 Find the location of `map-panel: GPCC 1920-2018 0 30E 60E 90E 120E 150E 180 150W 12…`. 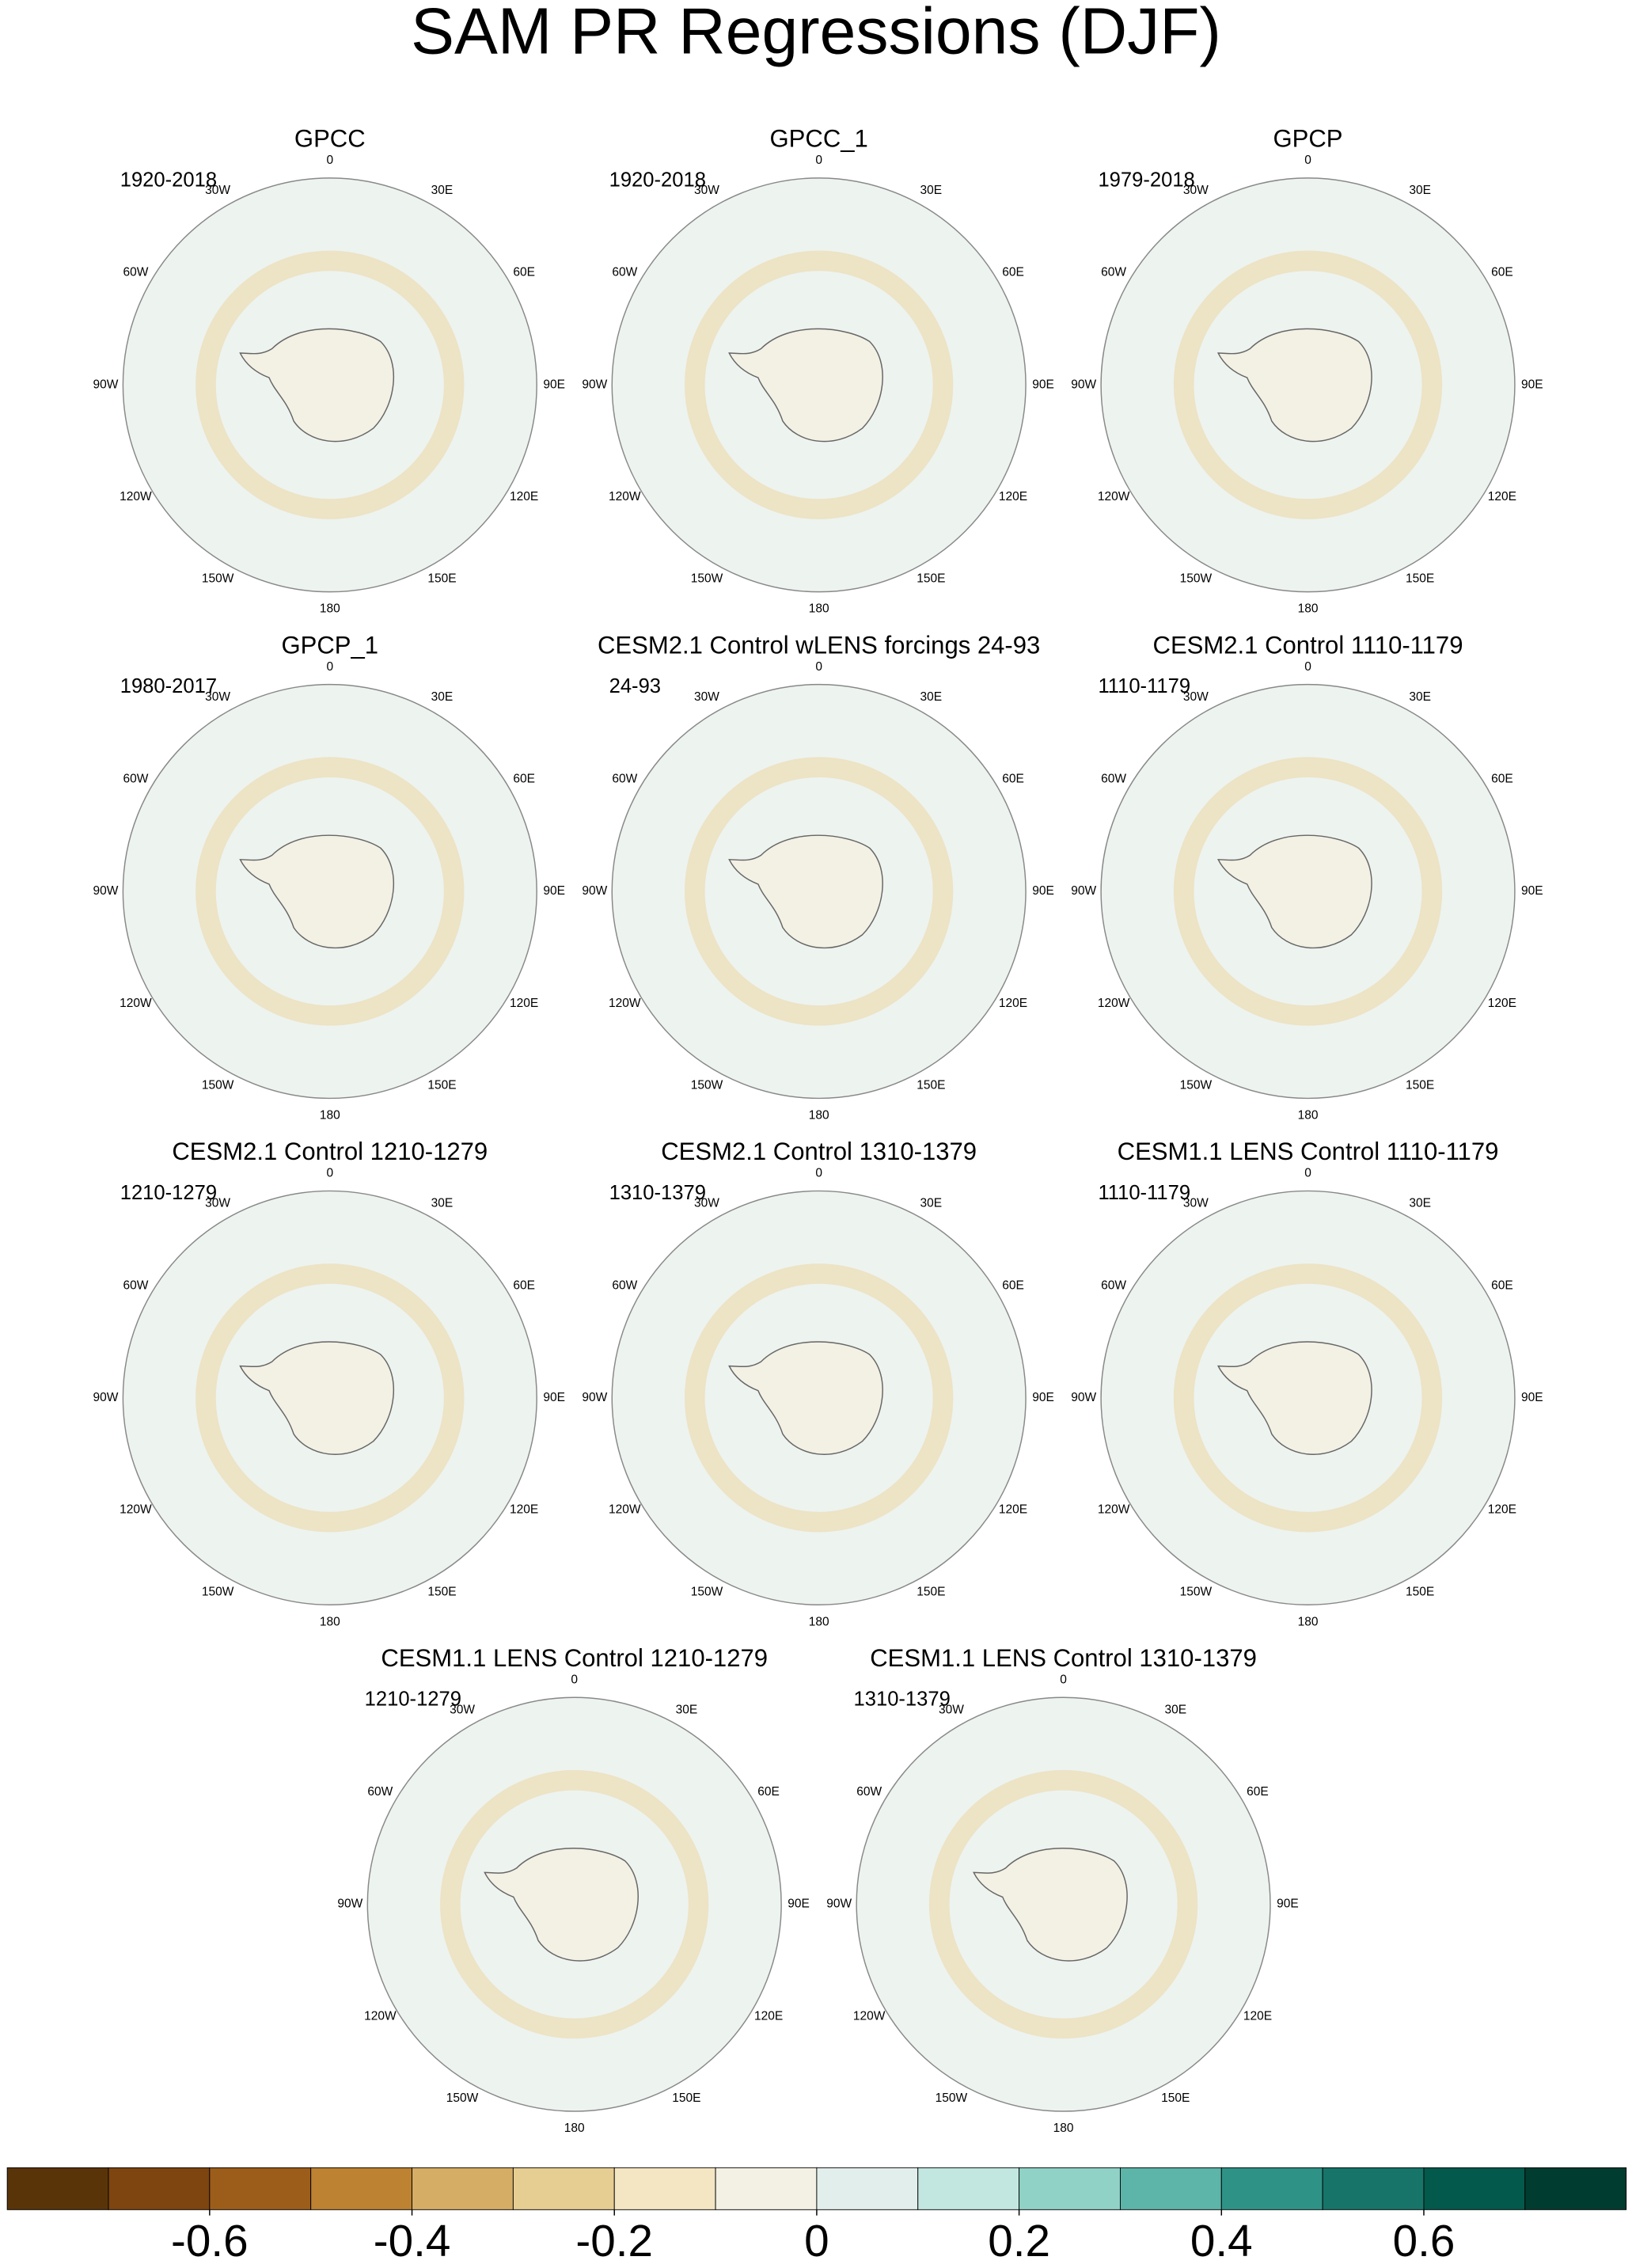

map-panel: GPCC 1920-2018 0 30E 60E 90E 120E 150E 180 150W 12… is located at coordinates (329, 370).